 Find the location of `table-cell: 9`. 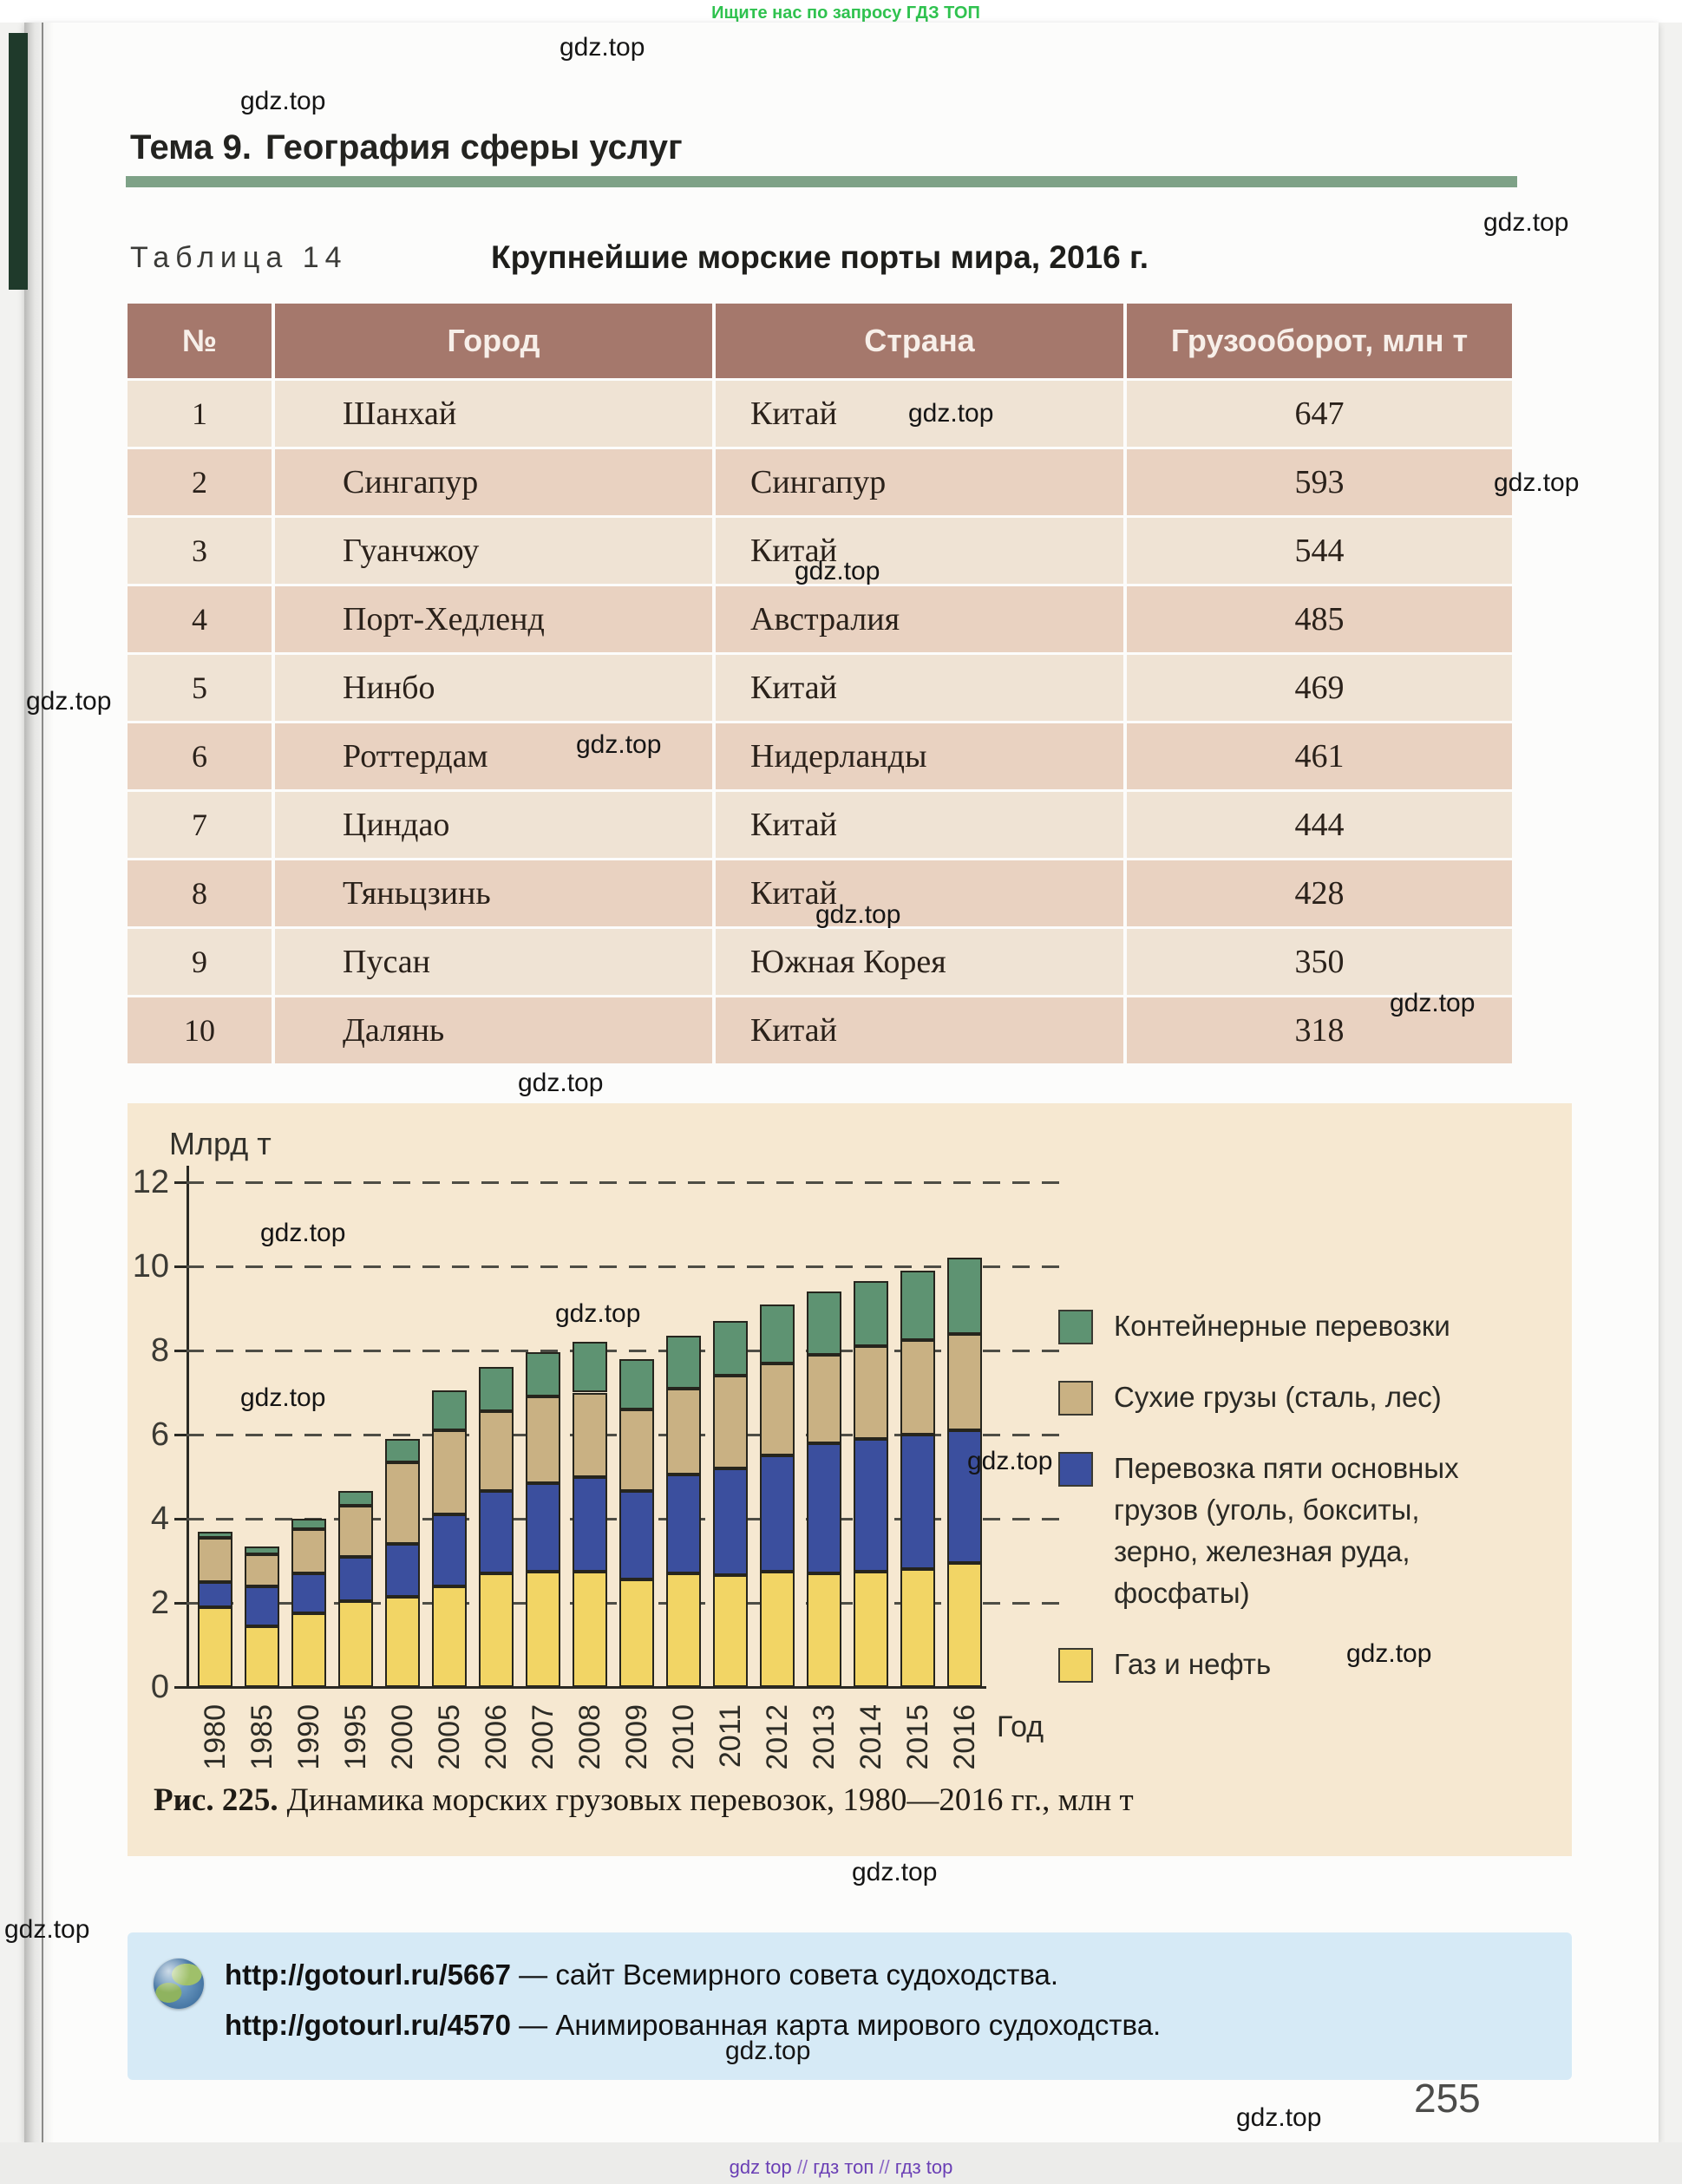

table-cell: 9 is located at coordinates (200, 962).